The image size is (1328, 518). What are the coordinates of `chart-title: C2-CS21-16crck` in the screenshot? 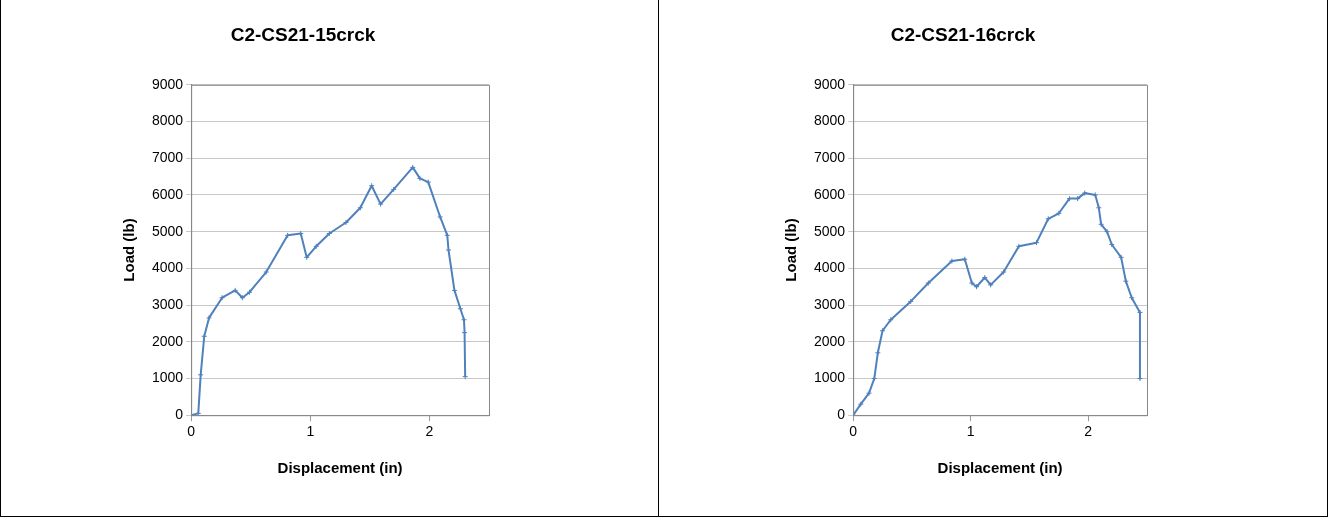 It's located at (963, 34).